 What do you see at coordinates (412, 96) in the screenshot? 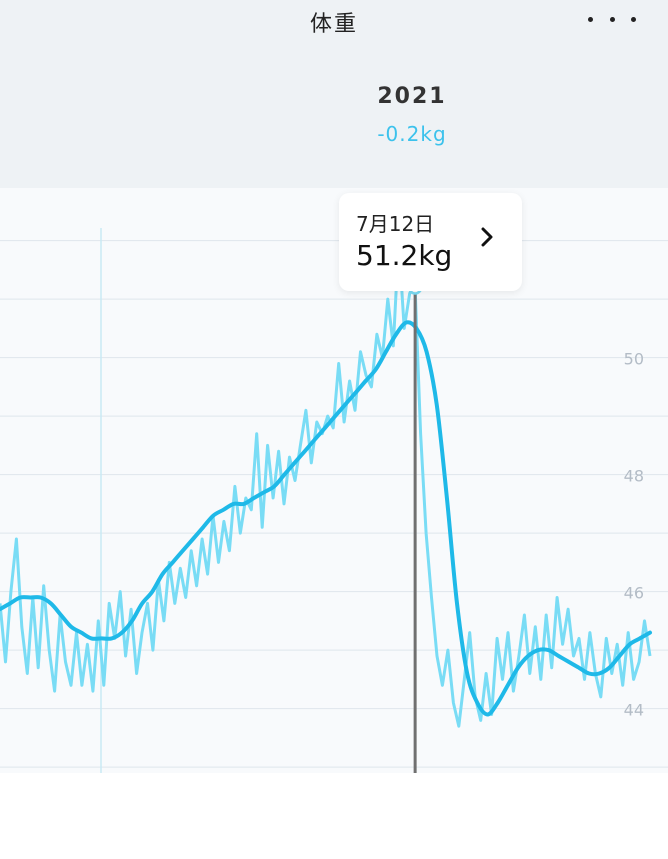
I see `summary-year: 2021` at bounding box center [412, 96].